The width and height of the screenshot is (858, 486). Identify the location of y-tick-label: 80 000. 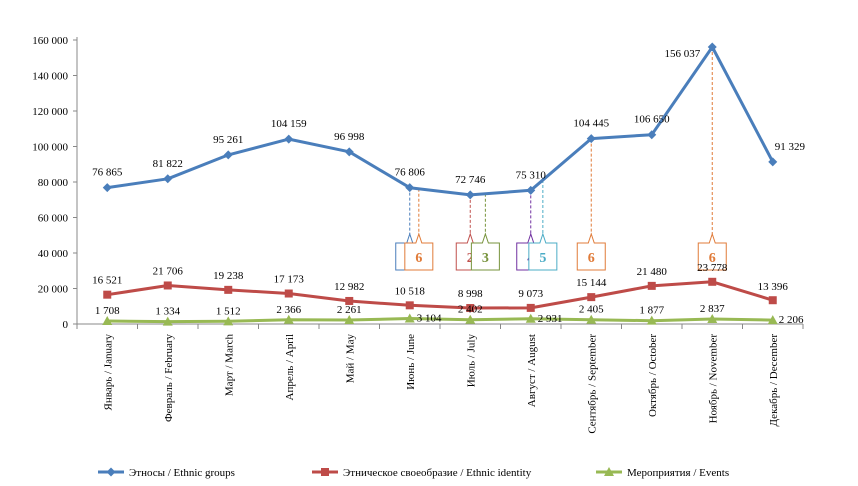
(53, 183).